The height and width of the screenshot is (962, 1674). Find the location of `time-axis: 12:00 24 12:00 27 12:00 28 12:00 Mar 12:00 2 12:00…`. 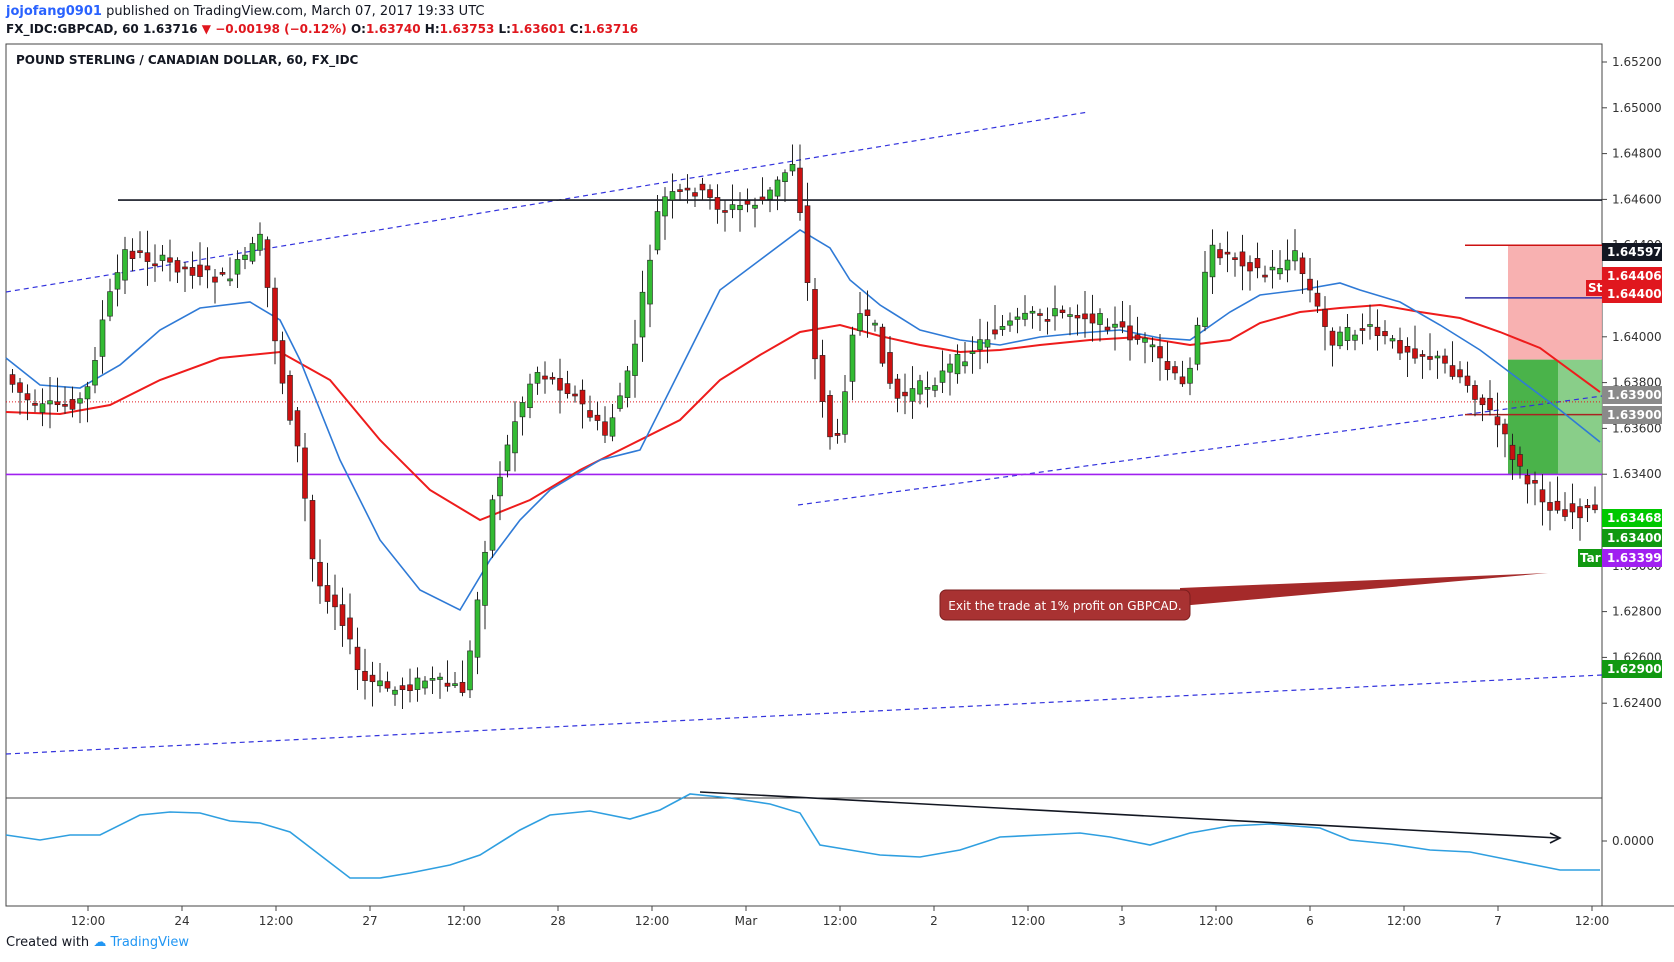

time-axis: 12:00 24 12:00 27 12:00 28 12:00 Mar 12:00 2 12:00… is located at coordinates (840, 917).